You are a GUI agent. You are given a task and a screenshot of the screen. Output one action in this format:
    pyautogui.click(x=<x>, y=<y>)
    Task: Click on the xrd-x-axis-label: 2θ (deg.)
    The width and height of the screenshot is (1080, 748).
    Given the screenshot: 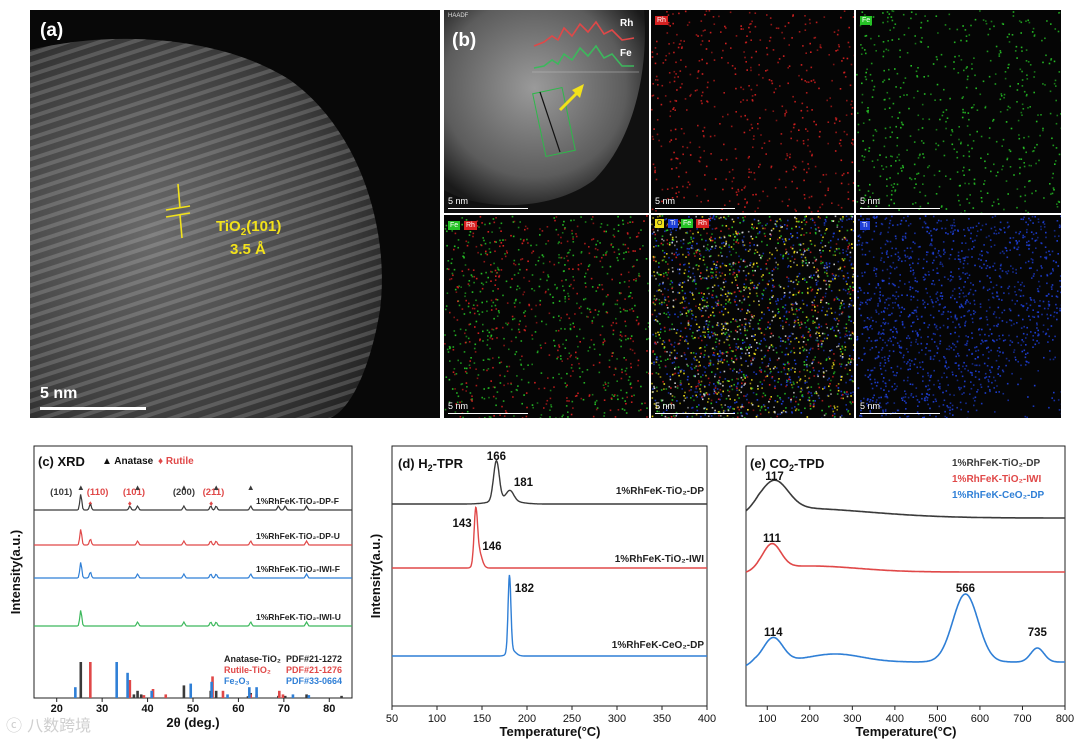 What is the action you would take?
    pyautogui.click(x=192, y=722)
    